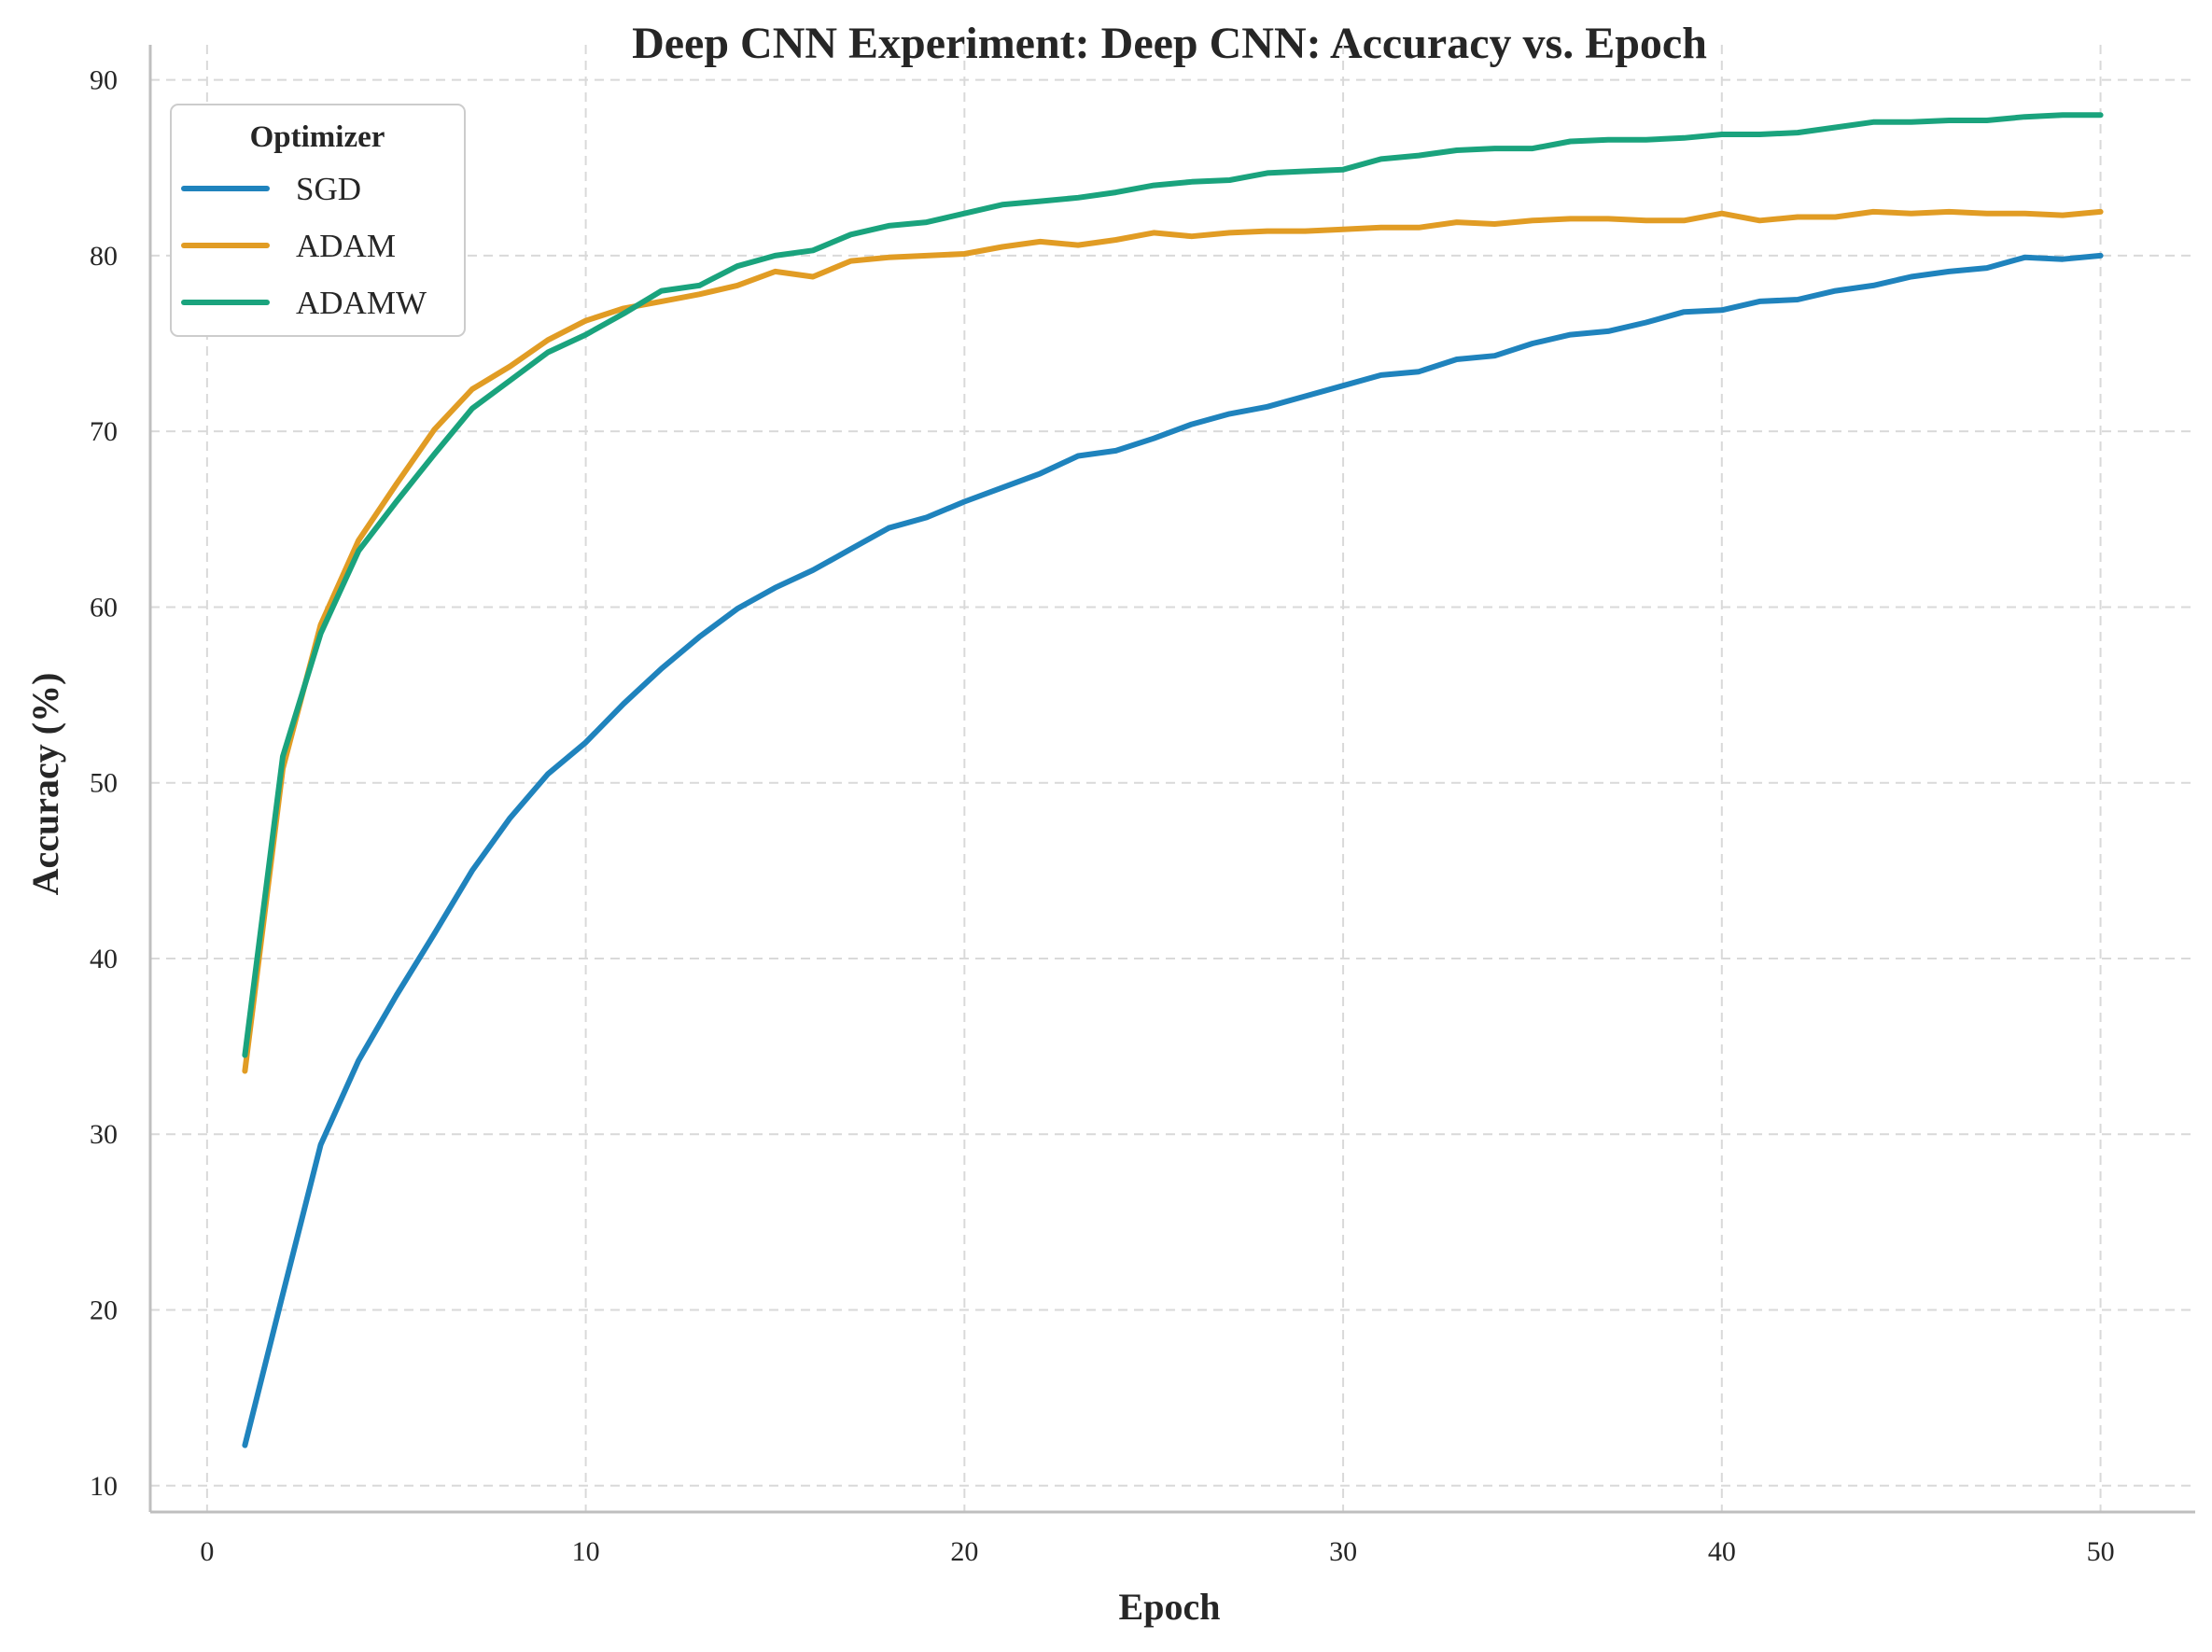 The width and height of the screenshot is (2212, 1652). I want to click on legend-box, so click(318, 220).